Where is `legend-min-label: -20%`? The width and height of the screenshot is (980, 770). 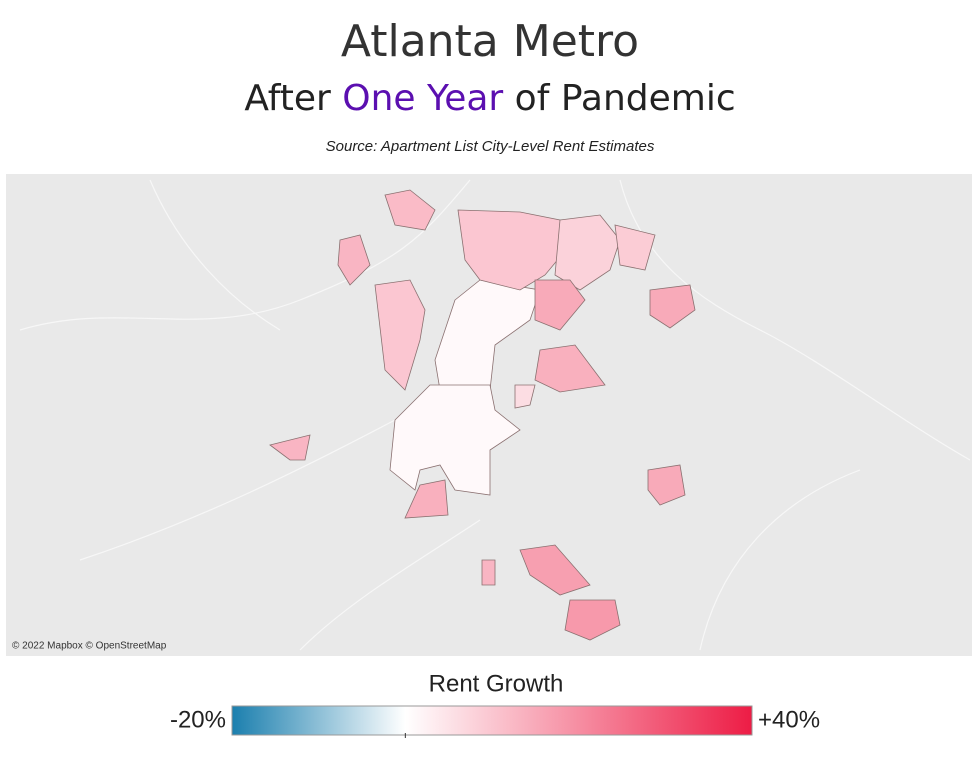
legend-min-label: -20% is located at coordinates (198, 719).